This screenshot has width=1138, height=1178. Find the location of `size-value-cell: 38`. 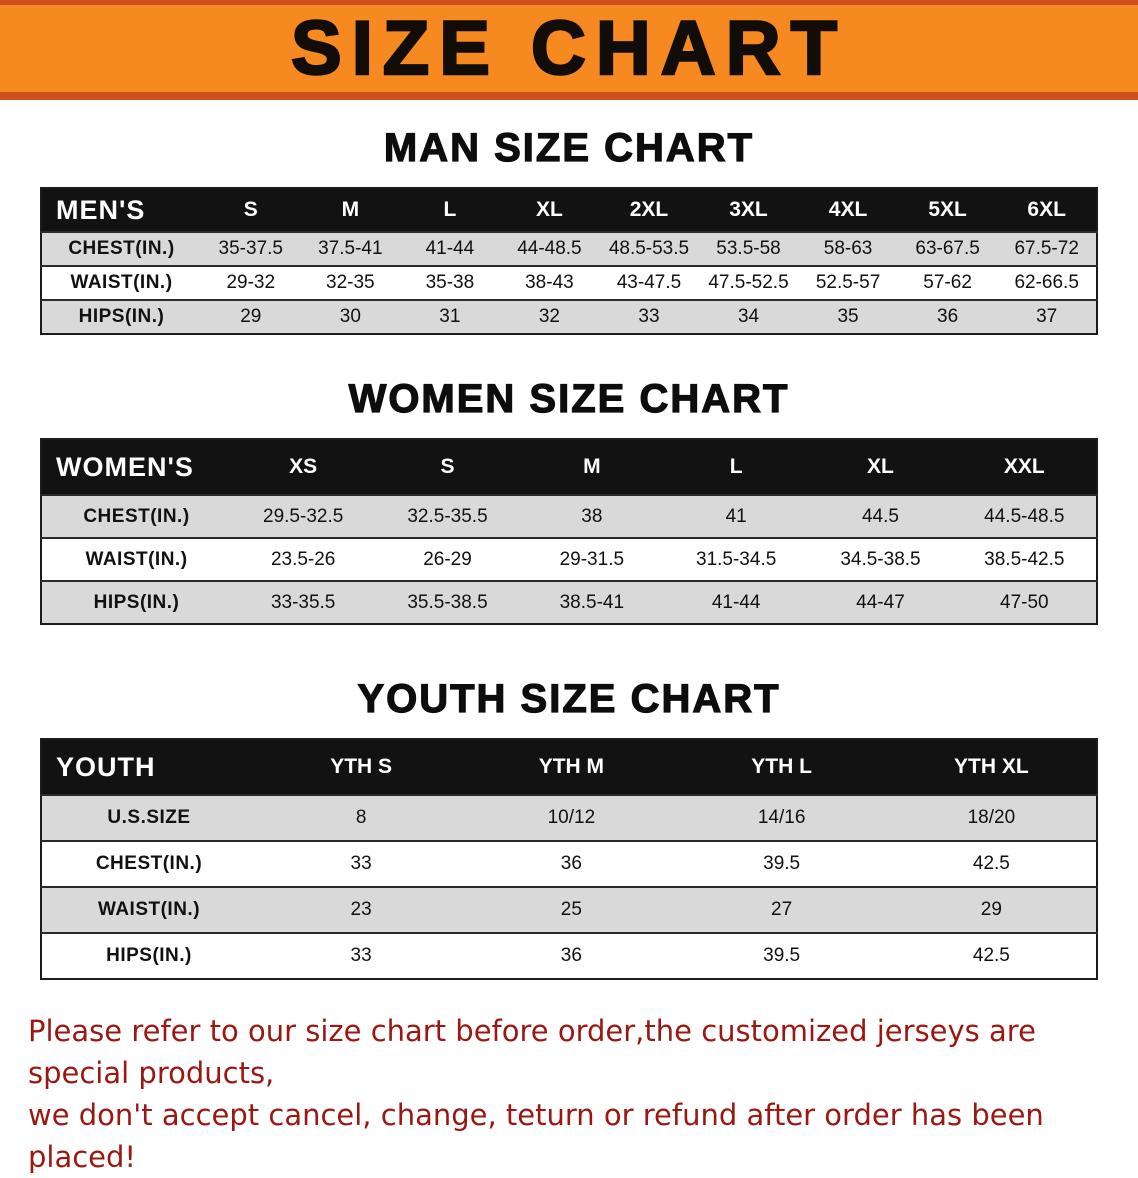

size-value-cell: 38 is located at coordinates (592, 516).